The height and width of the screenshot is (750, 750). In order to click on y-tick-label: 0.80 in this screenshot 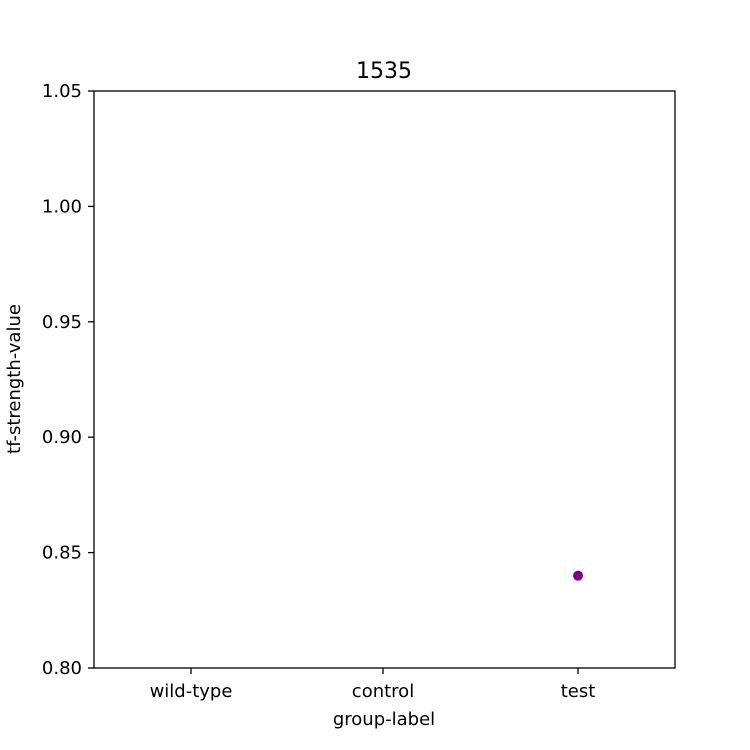, I will do `click(62, 668)`.